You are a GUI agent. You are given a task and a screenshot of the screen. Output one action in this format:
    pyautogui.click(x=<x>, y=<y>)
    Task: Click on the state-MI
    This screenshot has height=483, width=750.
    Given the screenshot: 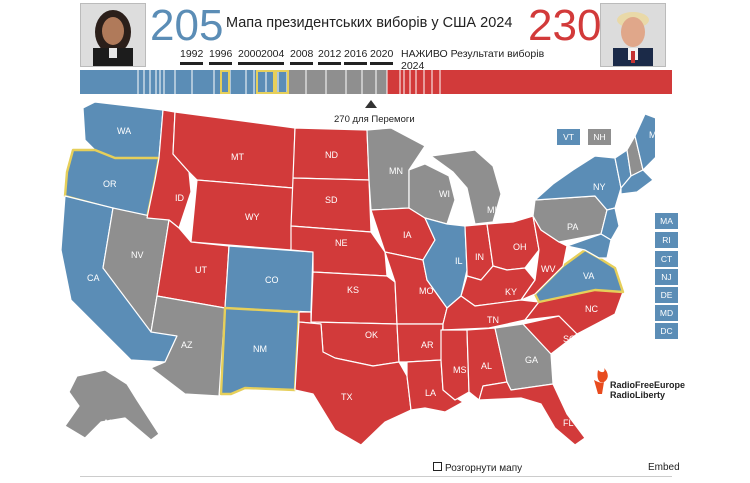 What is the action you would take?
    pyautogui.click(x=466, y=187)
    